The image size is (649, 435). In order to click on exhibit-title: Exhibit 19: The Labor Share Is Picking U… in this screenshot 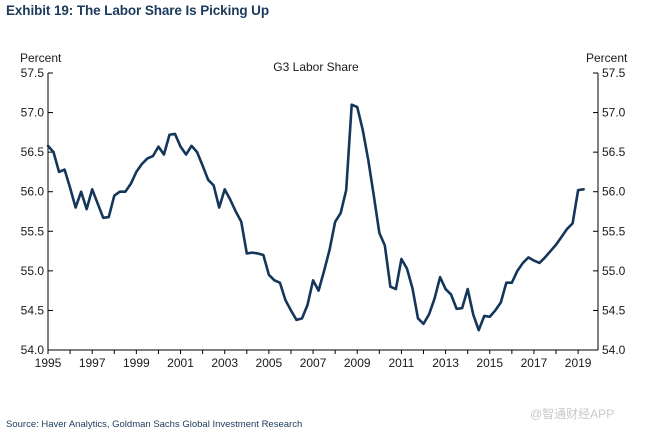, I will do `click(137, 10)`.